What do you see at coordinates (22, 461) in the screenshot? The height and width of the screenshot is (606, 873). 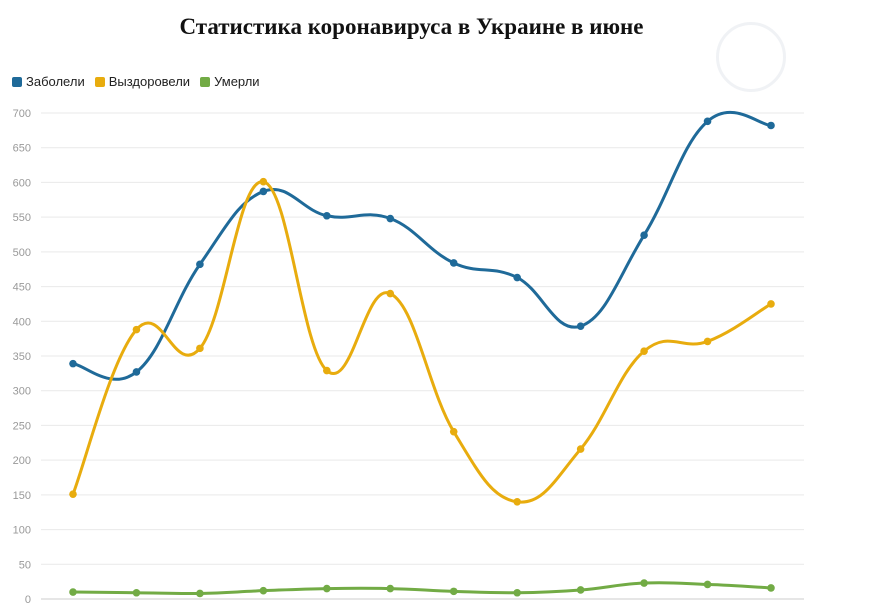 I see `y-tick-label-4: 200` at bounding box center [22, 461].